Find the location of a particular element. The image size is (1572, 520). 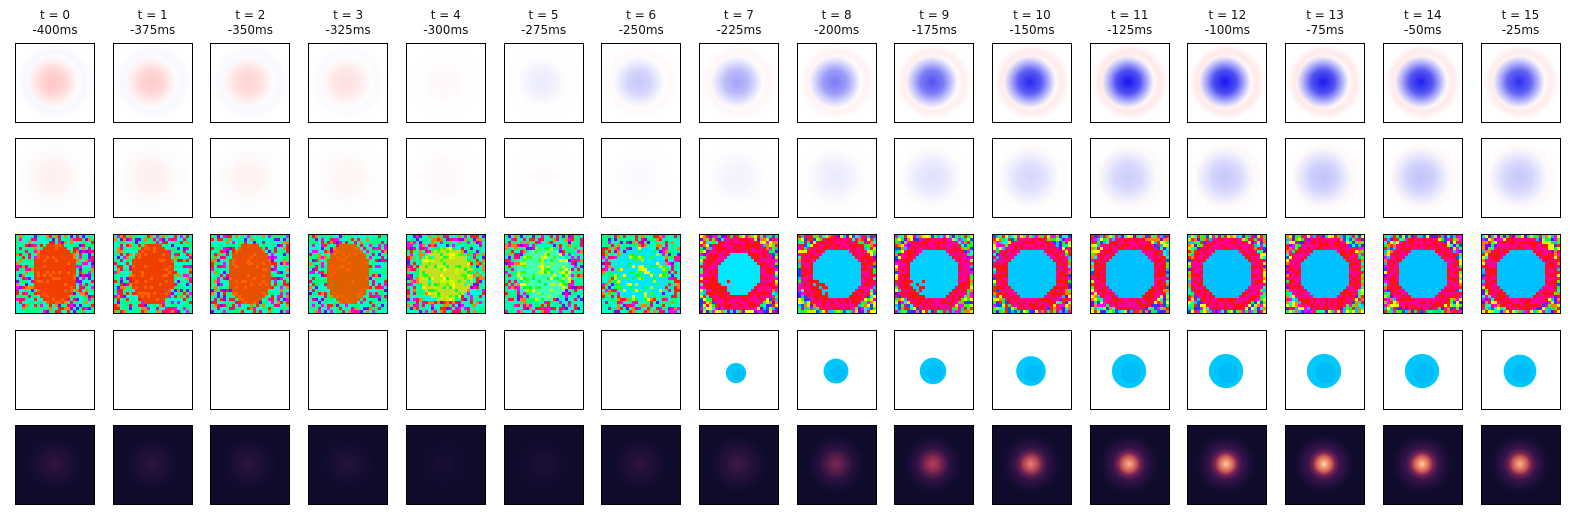

frame-index-label: t = 7 is located at coordinates (738, 15).